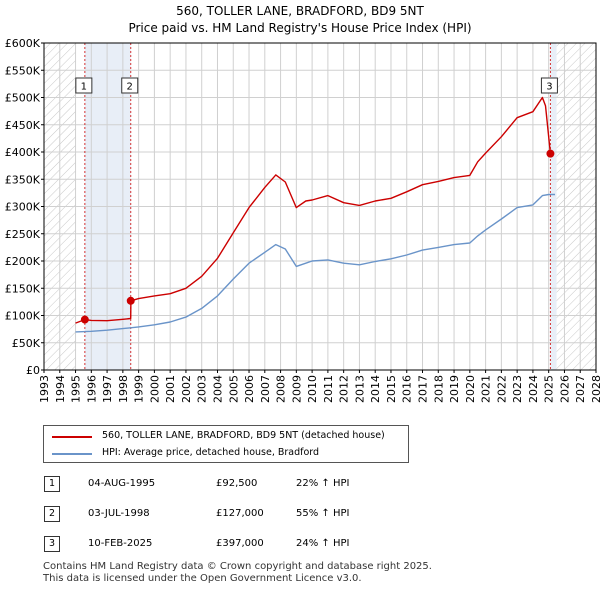  What do you see at coordinates (454, 389) in the screenshot?
I see `x-tick-label: 2019` at bounding box center [454, 389].